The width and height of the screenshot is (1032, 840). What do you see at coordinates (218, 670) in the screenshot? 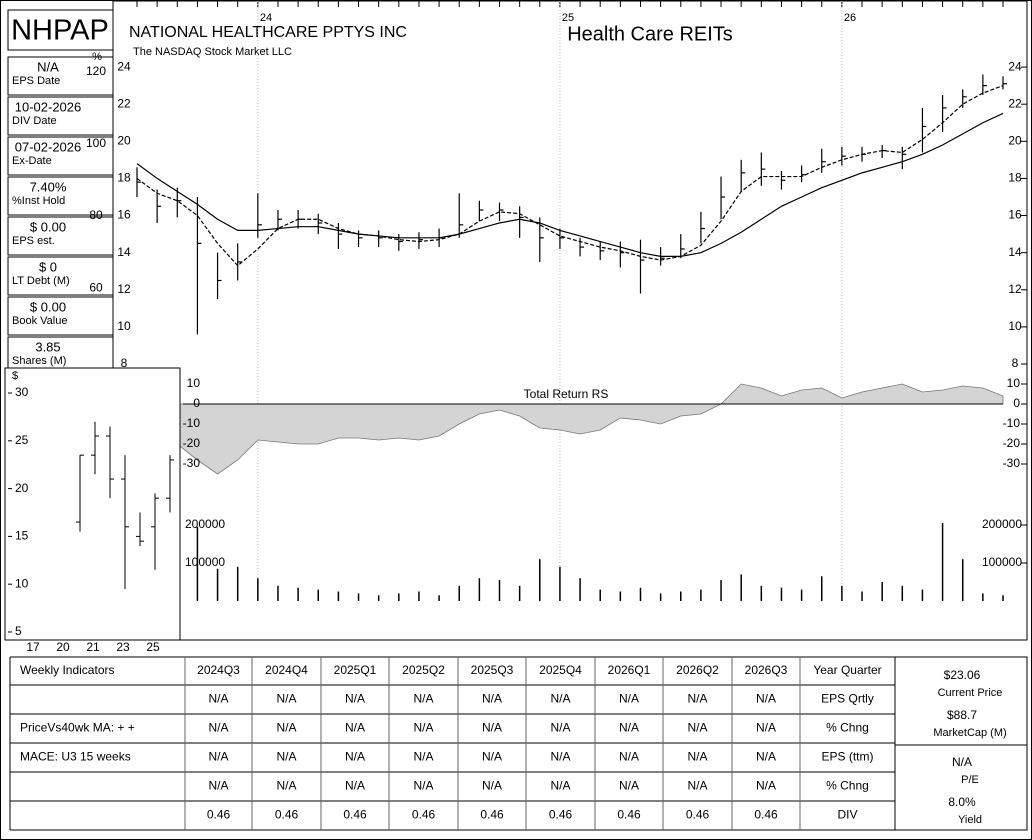
I see `table-header: 2024Q3` at bounding box center [218, 670].